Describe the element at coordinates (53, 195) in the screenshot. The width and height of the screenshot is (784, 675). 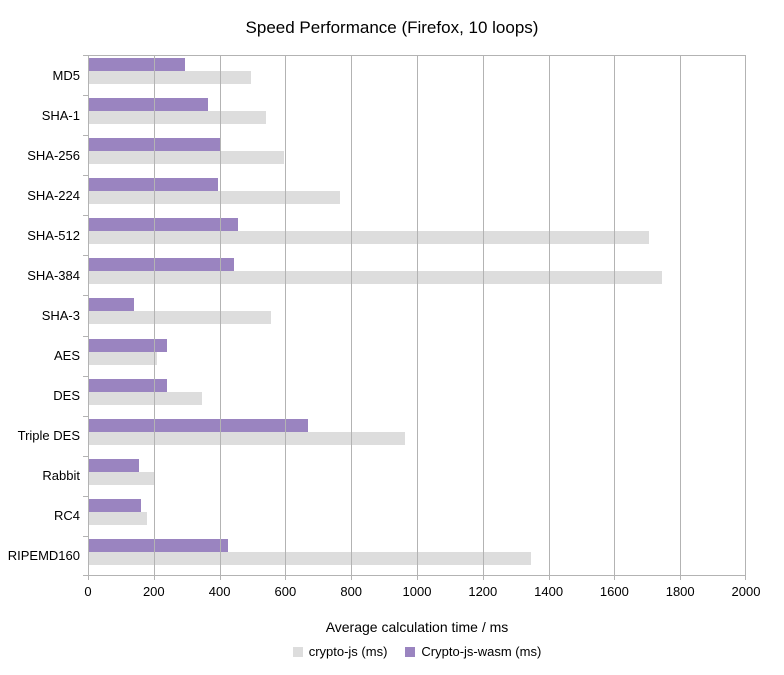
I see `category-label: SHA-224` at that location.